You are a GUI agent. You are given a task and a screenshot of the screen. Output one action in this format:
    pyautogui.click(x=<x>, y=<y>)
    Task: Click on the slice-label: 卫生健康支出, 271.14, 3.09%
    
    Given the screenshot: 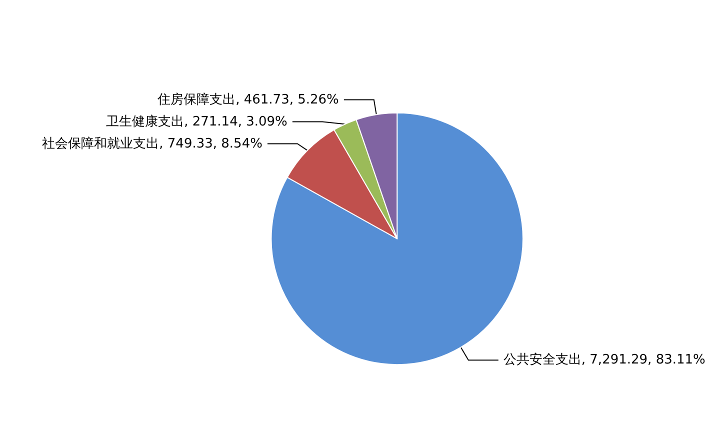 What is the action you would take?
    pyautogui.click(x=197, y=122)
    